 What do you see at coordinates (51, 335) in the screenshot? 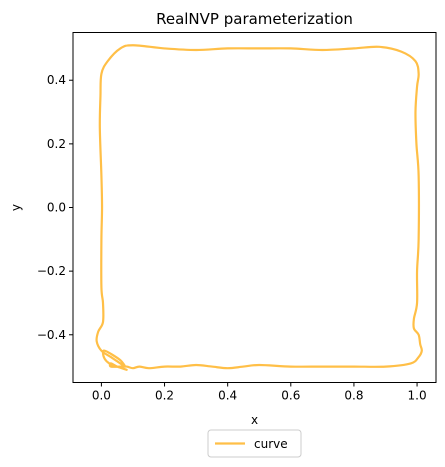
I see `y-tick-label: −0.4` at bounding box center [51, 335].